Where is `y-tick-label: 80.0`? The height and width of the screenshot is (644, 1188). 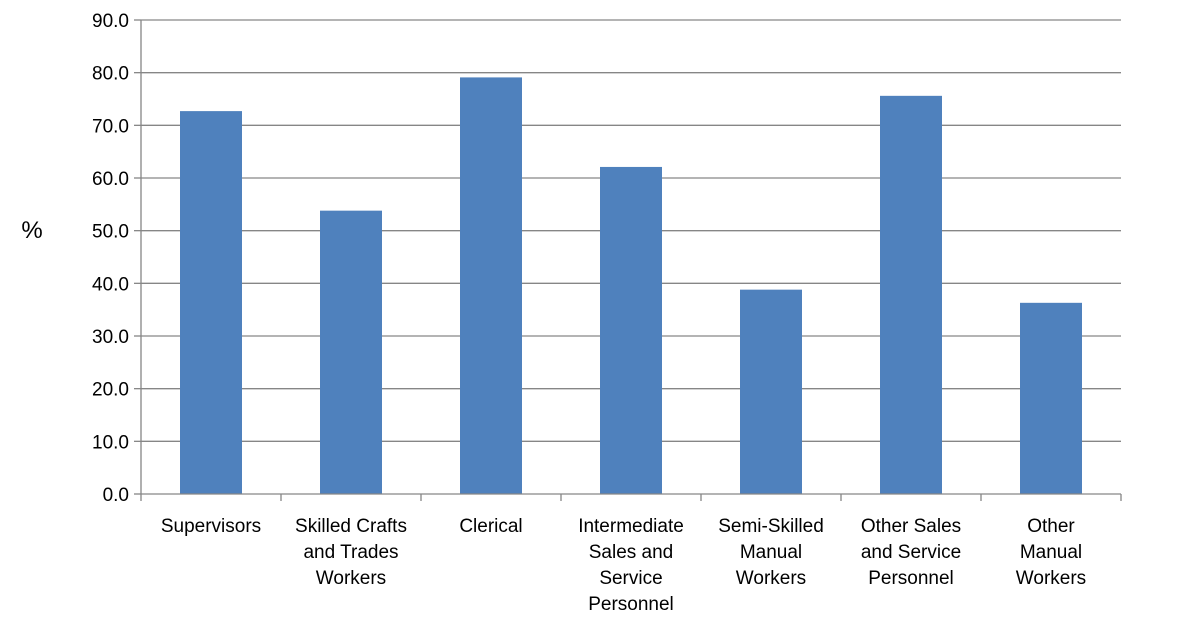 y-tick-label: 80.0 is located at coordinates (110, 74).